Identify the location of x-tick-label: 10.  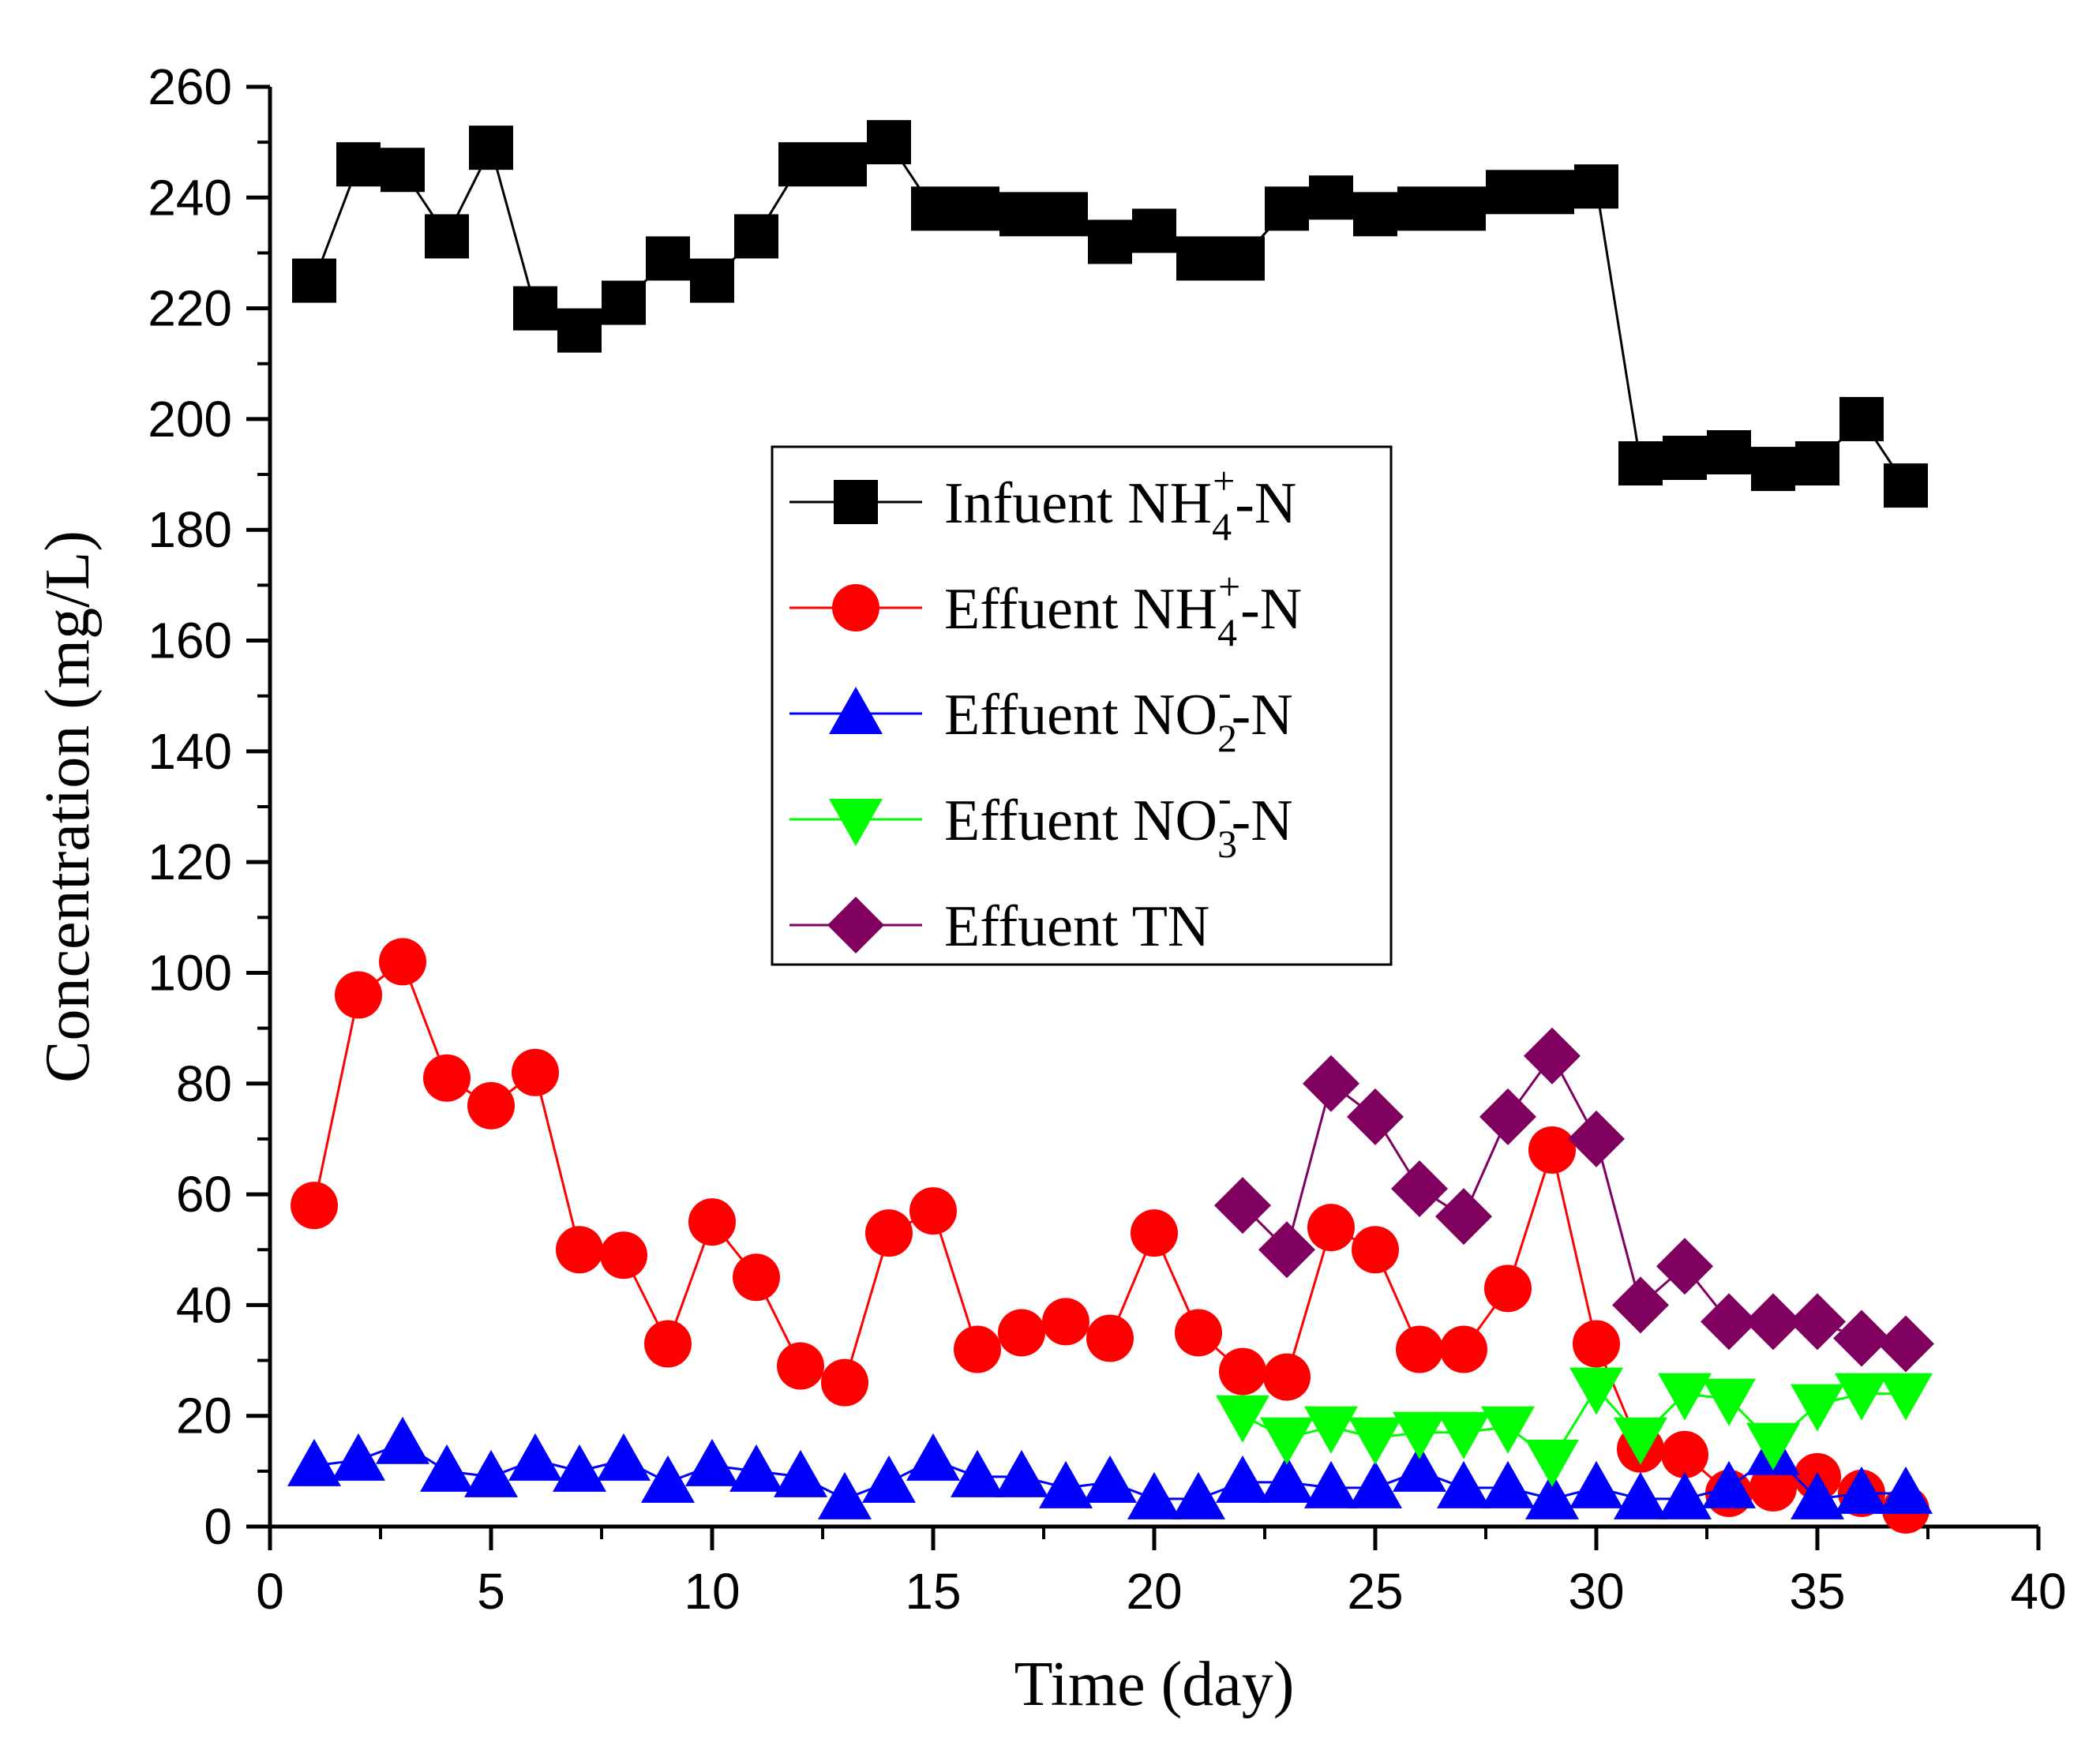
(712, 1591).